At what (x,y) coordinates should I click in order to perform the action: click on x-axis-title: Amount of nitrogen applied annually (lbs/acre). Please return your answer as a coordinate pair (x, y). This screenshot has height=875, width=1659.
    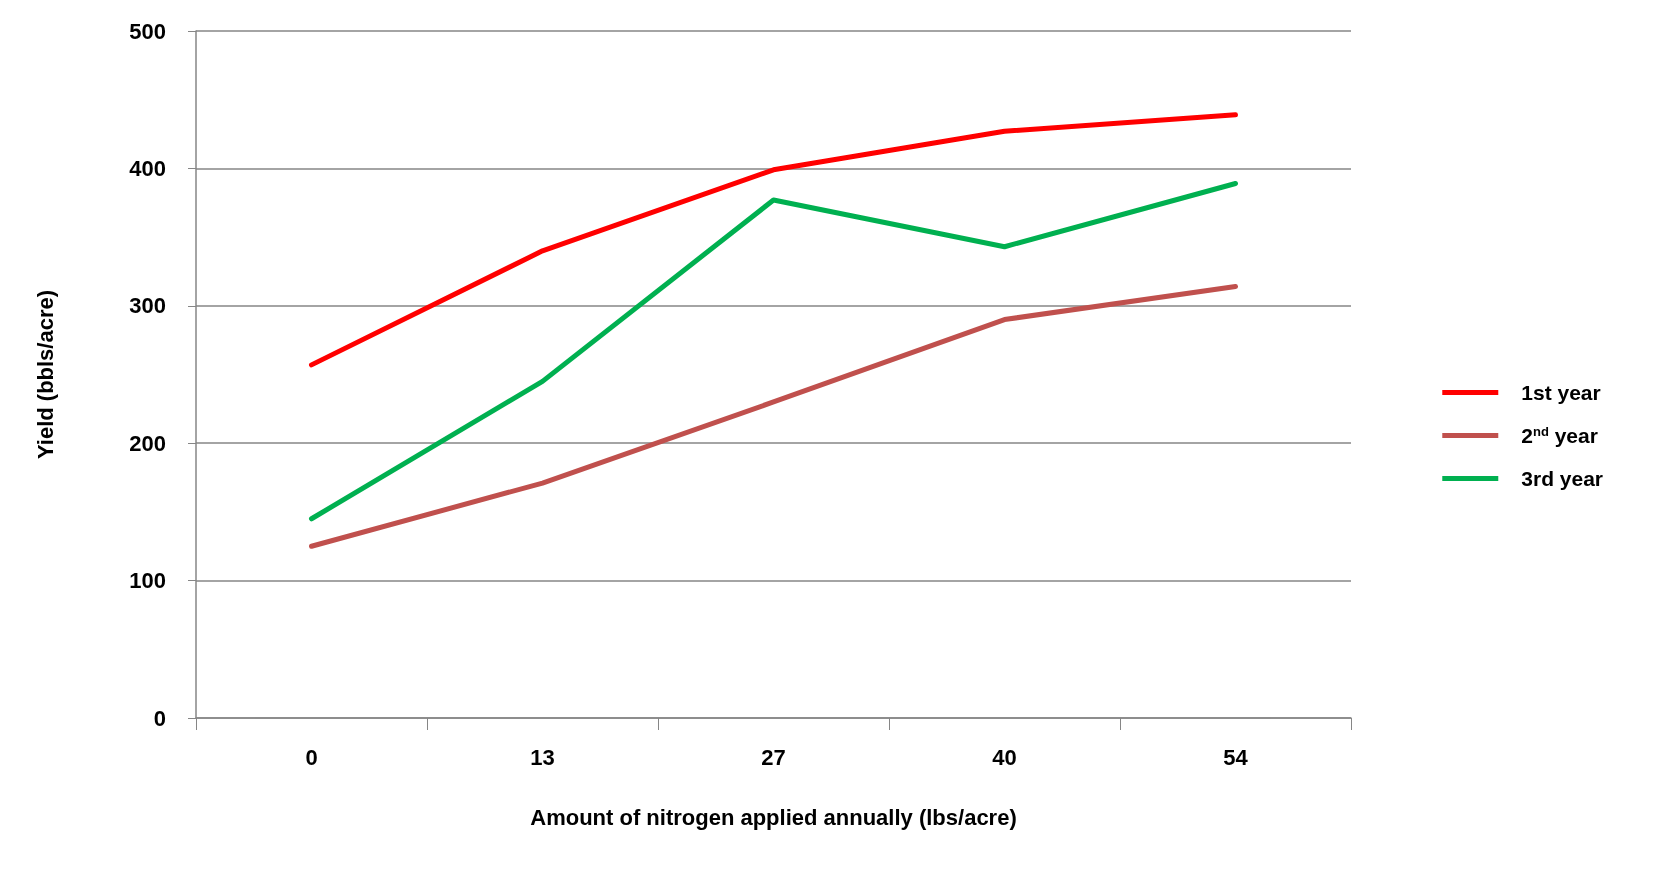
    Looking at the image, I should click on (773, 817).